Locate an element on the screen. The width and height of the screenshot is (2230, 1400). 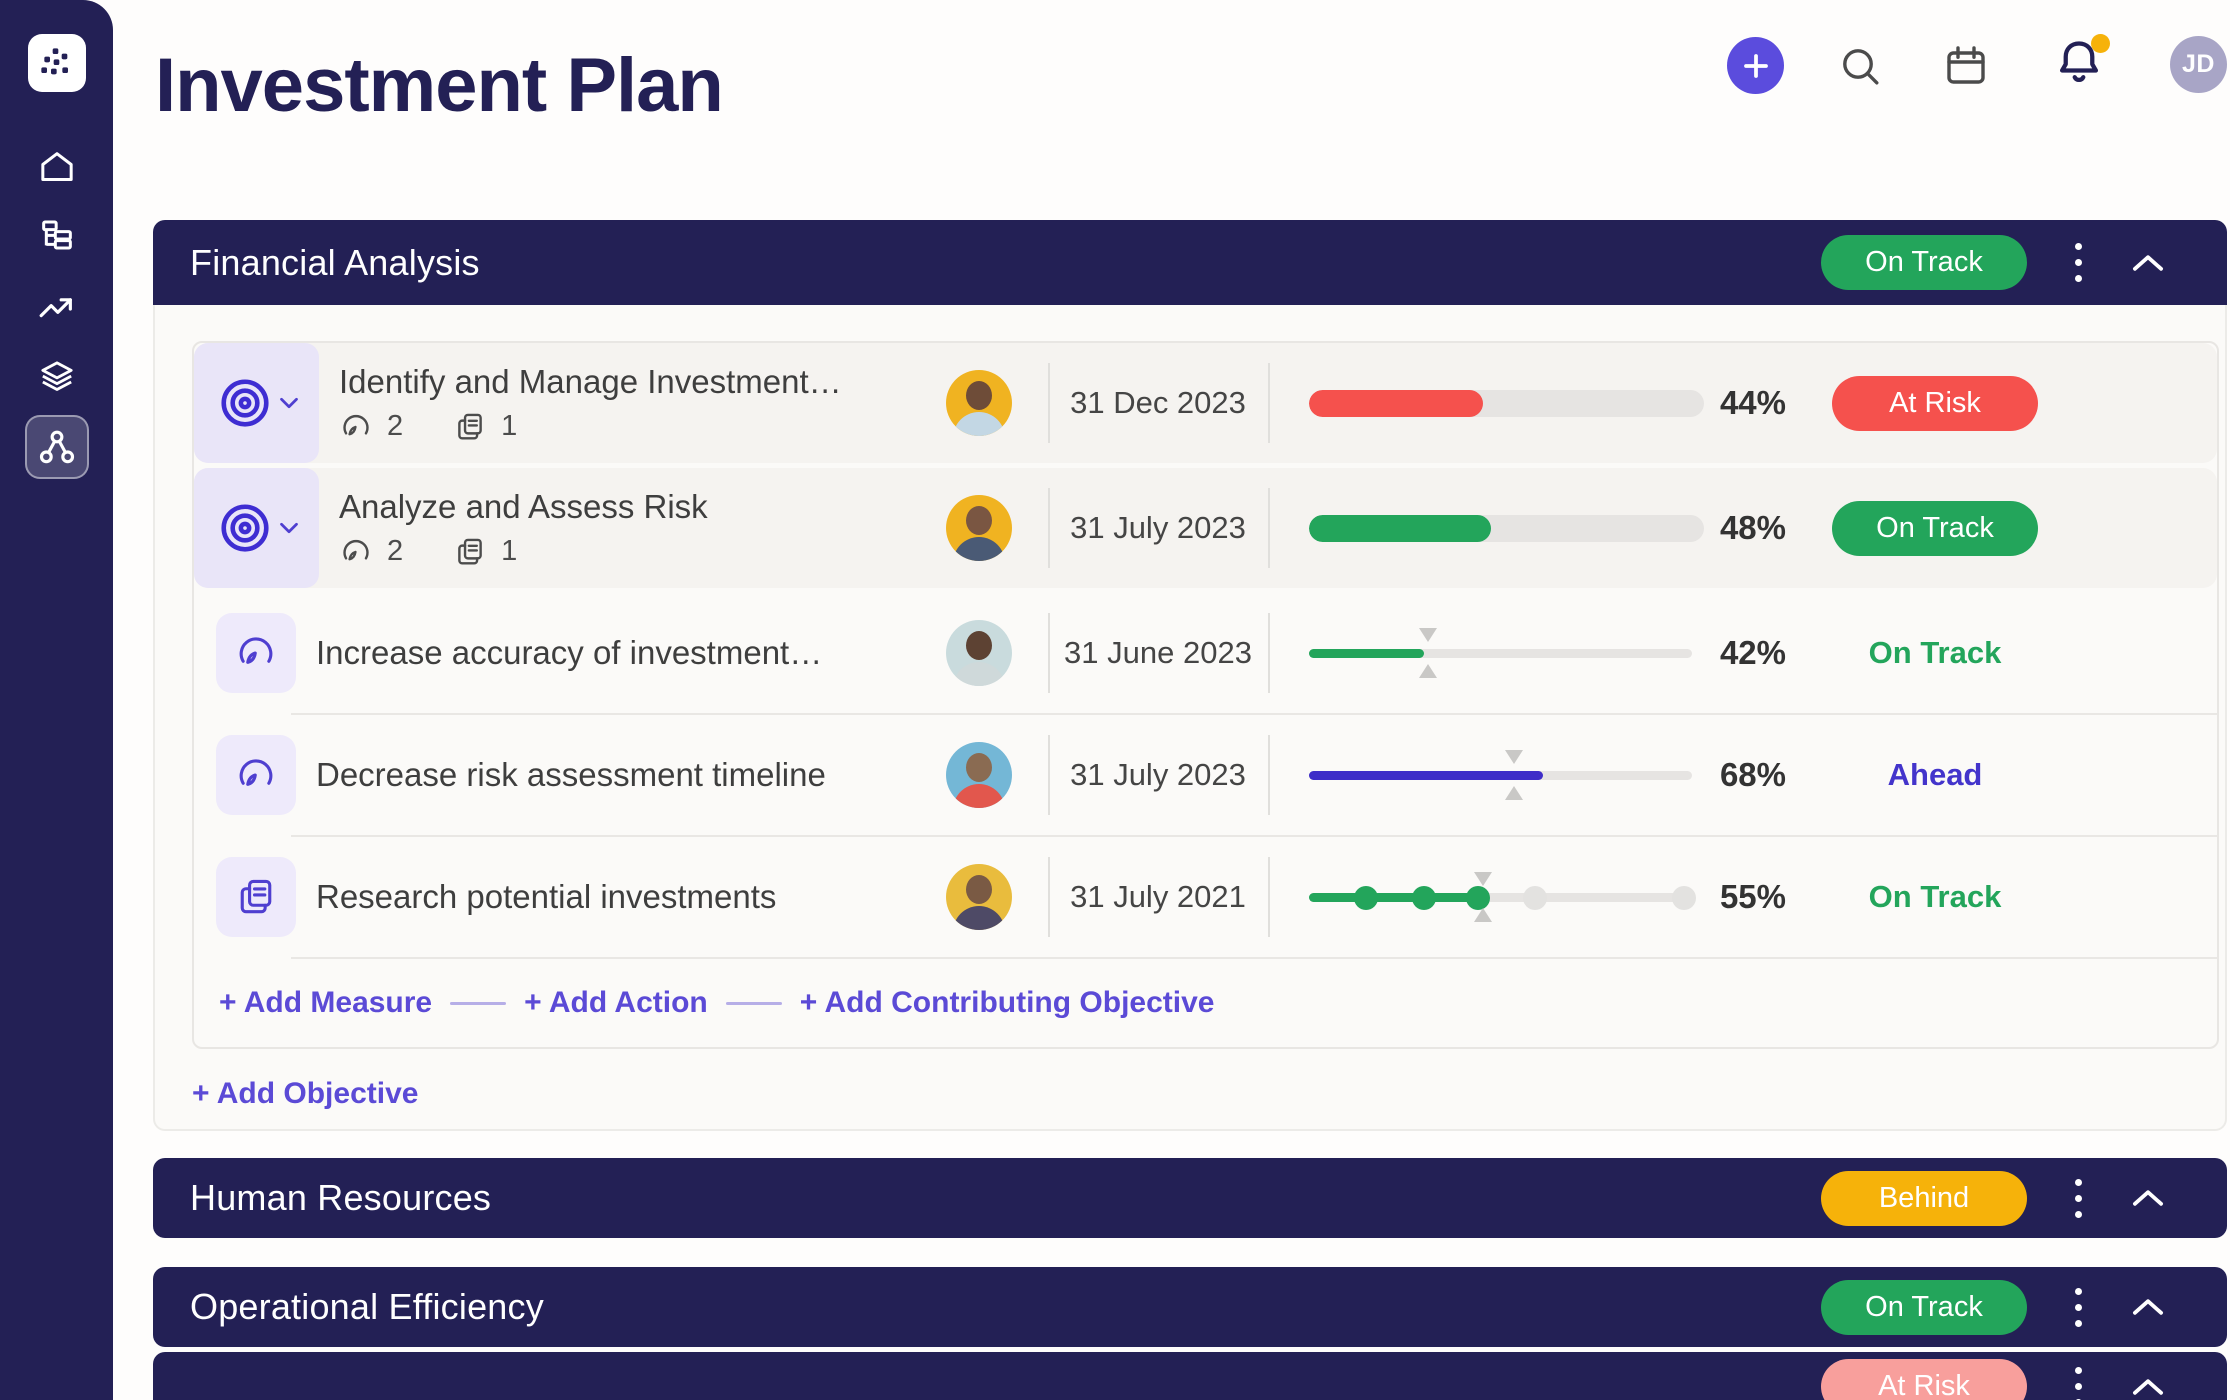
status-badge: Behind is located at coordinates (1924, 1198).